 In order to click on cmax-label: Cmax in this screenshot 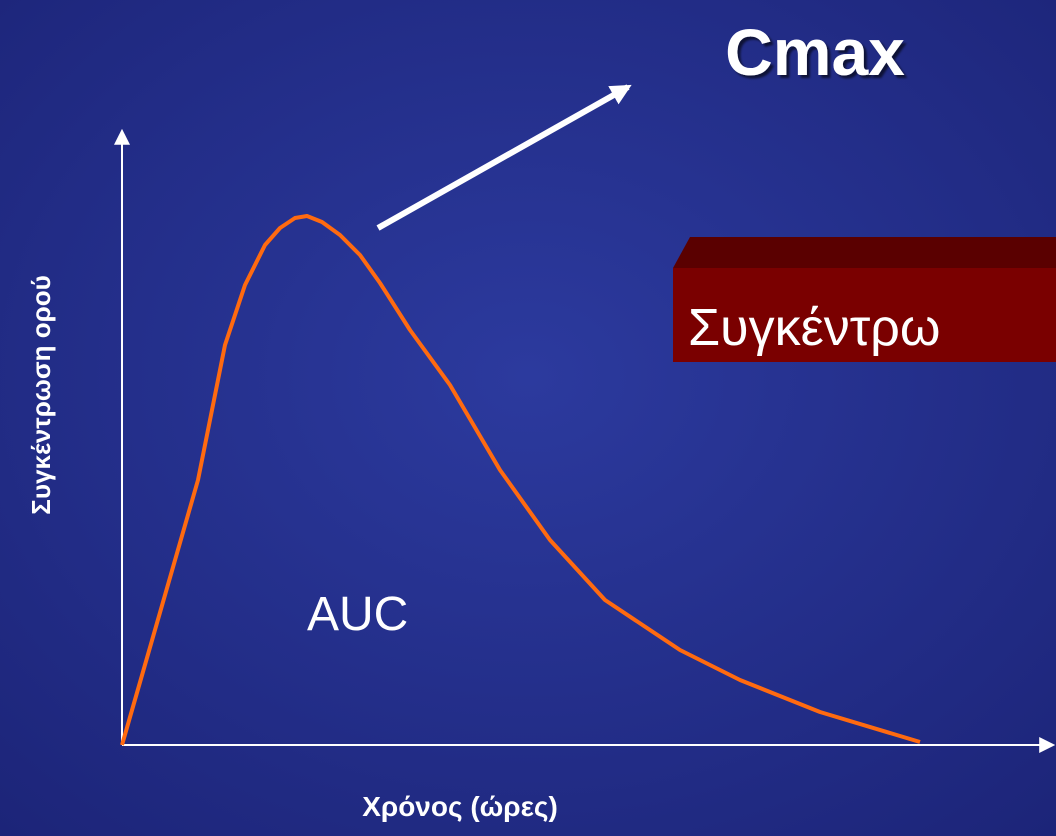, I will do `click(815, 52)`.